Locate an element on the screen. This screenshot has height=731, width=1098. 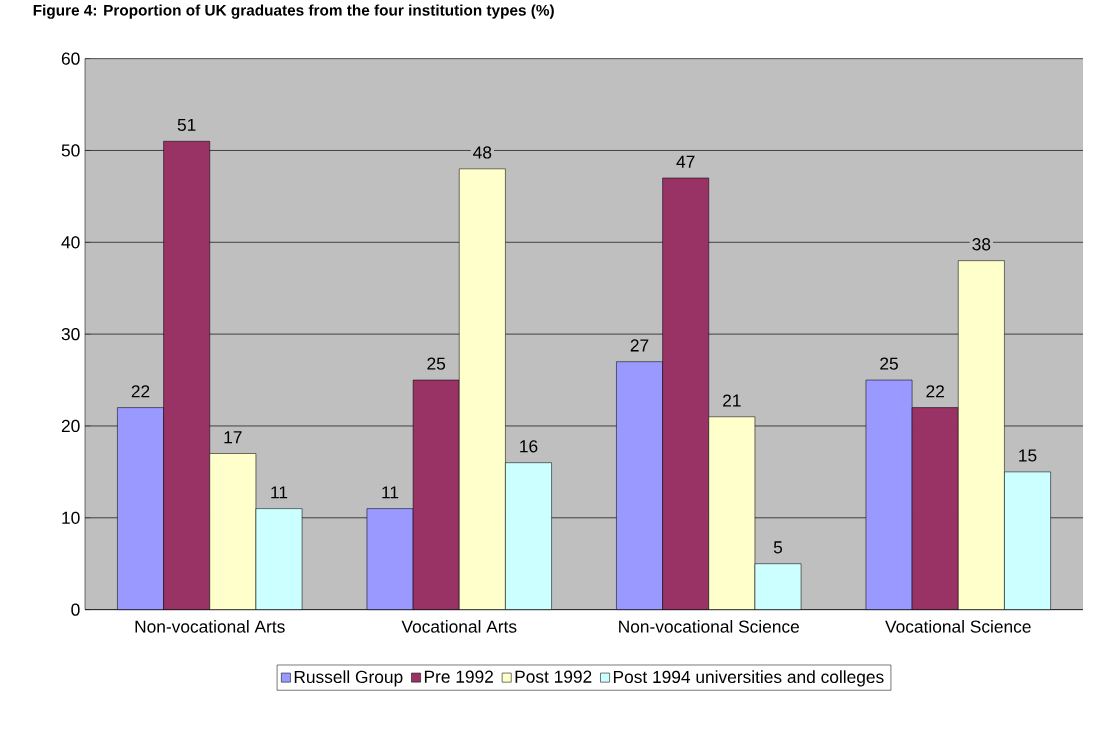
data-label: 15 is located at coordinates (1028, 455).